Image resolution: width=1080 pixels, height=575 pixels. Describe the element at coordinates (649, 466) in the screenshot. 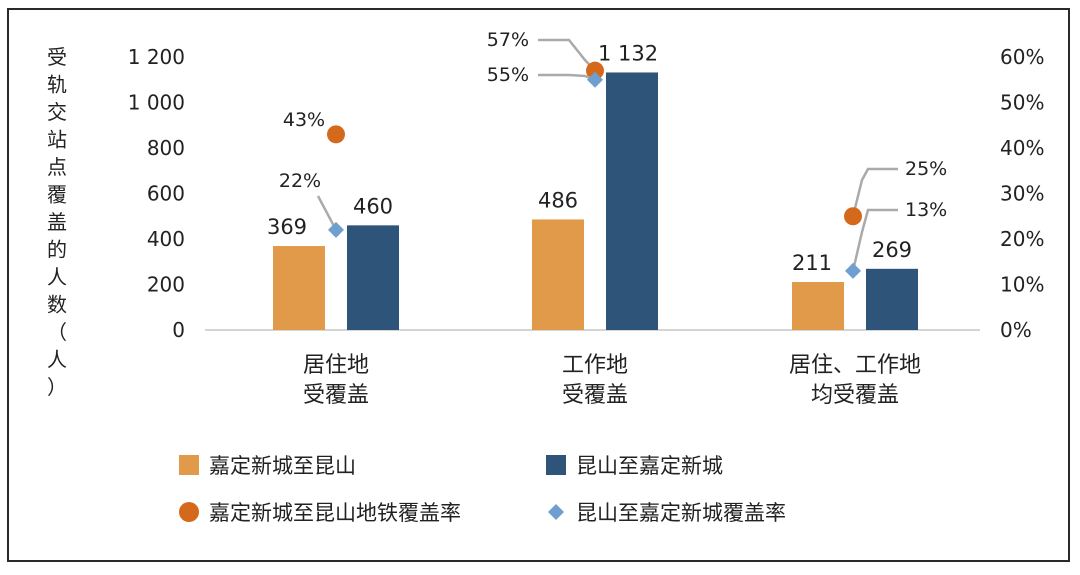

I see `legend-label: 昆山至嘉定新城` at that location.